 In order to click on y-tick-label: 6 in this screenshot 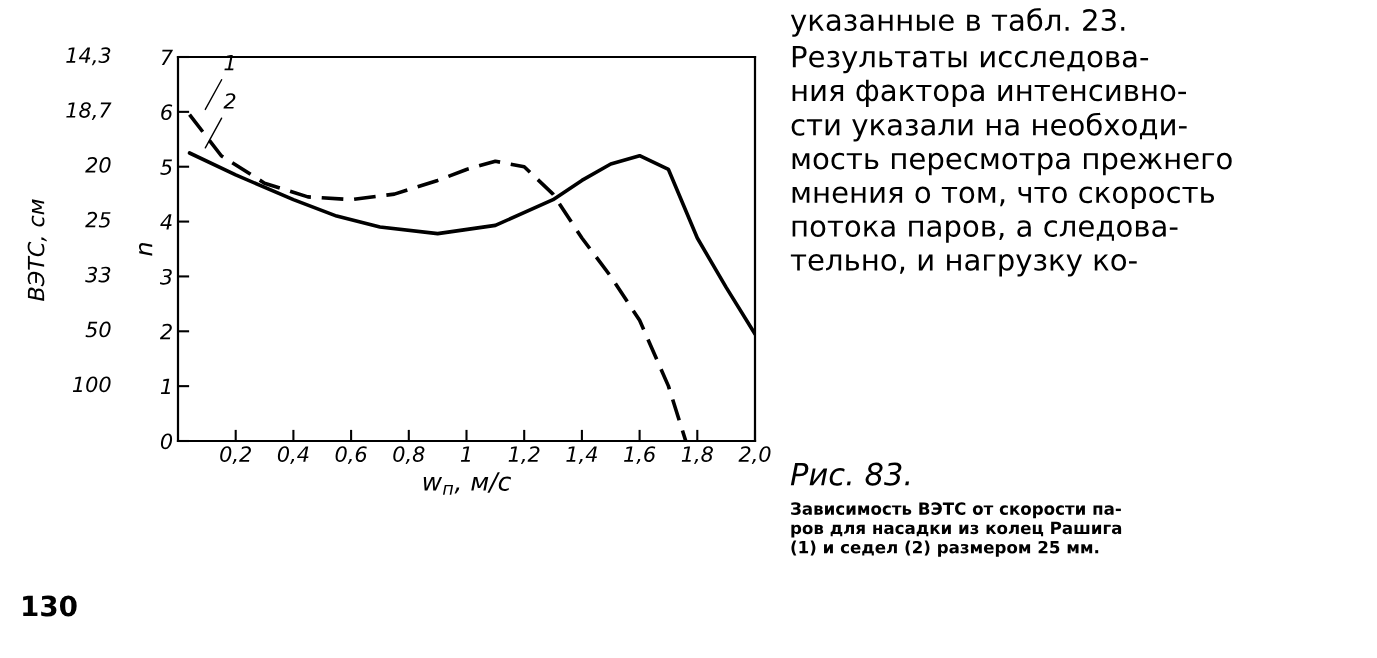, I will do `click(167, 112)`.